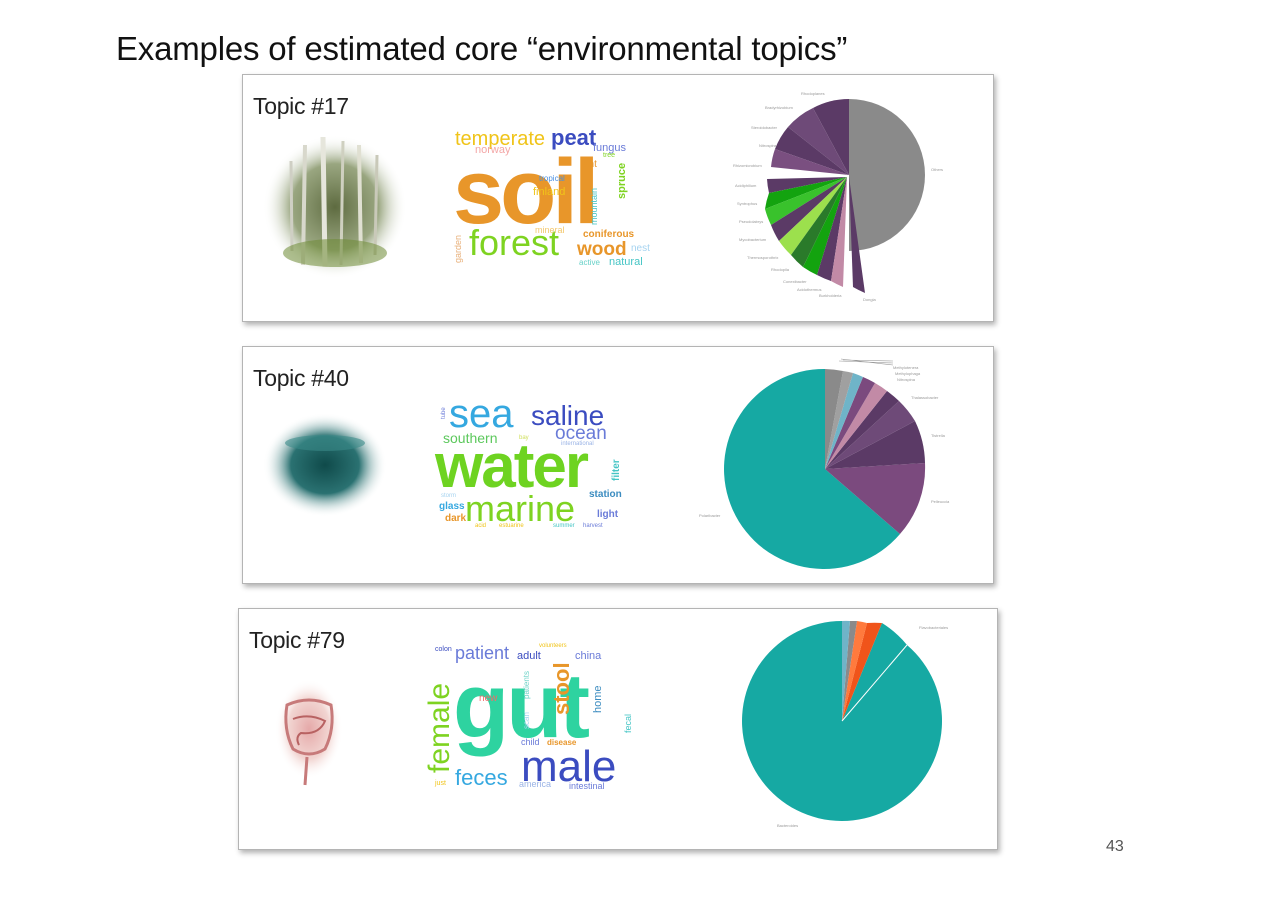 This screenshot has width=1280, height=904. Describe the element at coordinates (1115, 846) in the screenshot. I see `slide-page-number: 43` at that location.